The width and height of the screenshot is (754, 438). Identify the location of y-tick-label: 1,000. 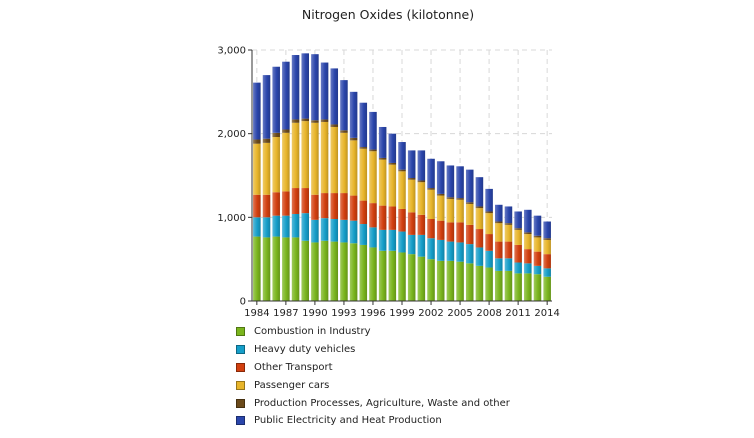
(231, 218).